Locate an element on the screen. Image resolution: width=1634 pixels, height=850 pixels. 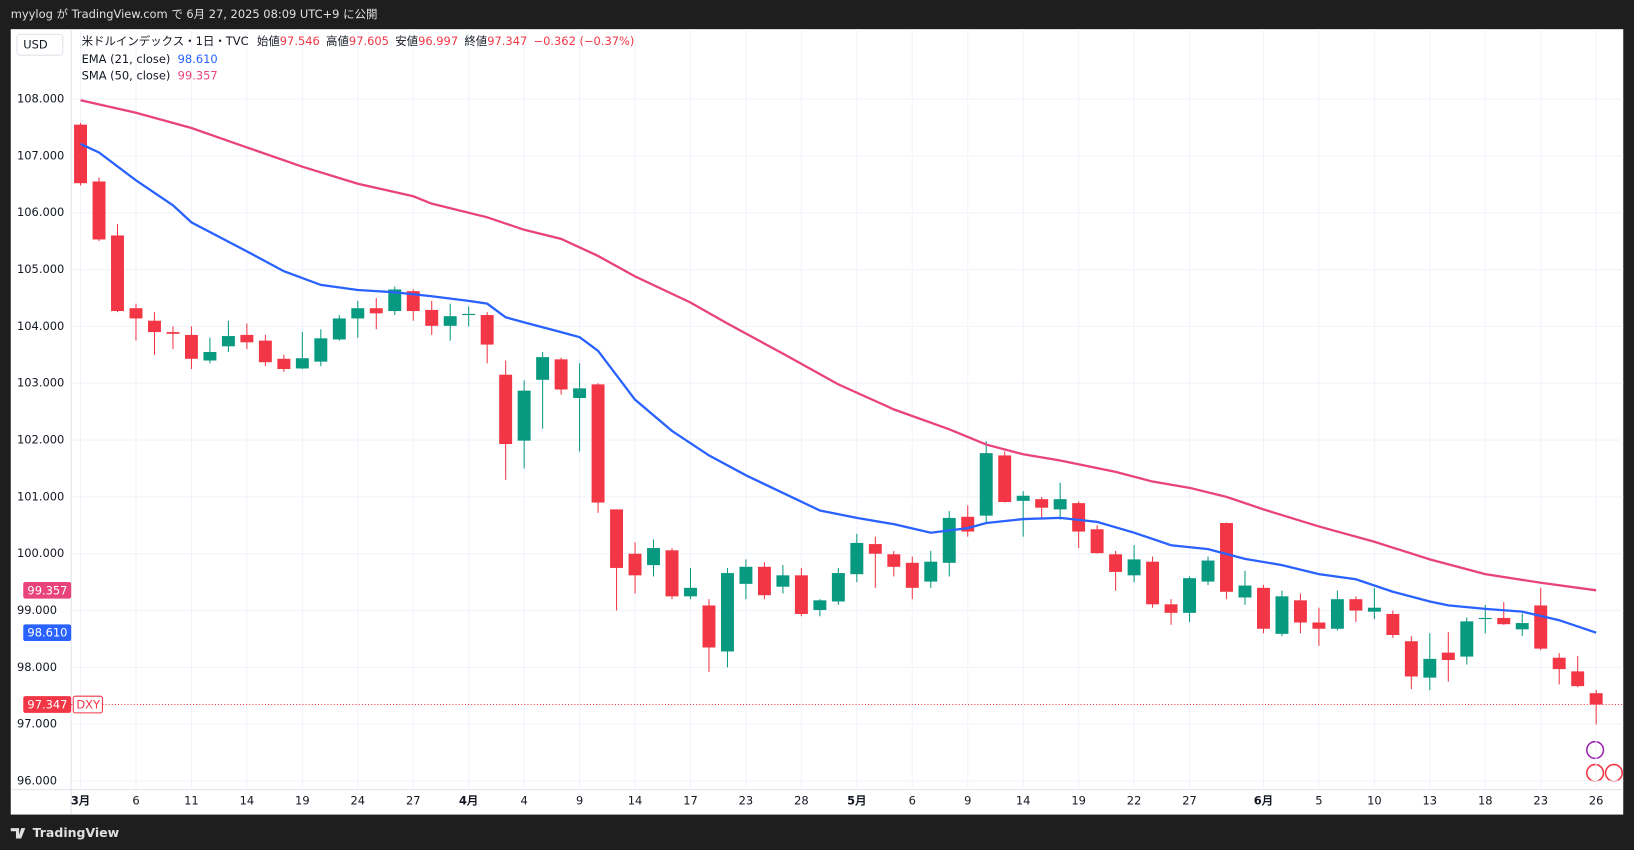
legend-indicator-name: EMA (21, close) is located at coordinates (126, 59).